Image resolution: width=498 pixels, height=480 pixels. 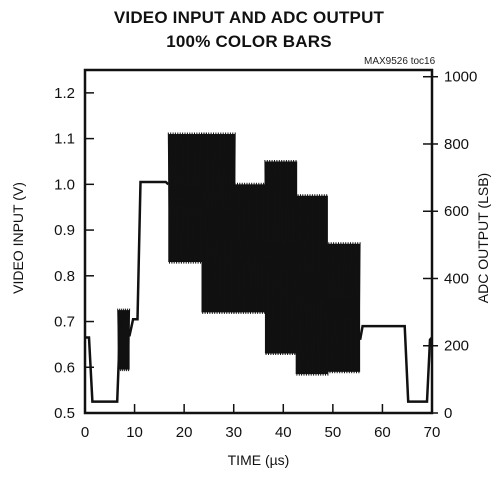 I want to click on y-tick-label-left: 0.8, so click(x=64, y=276).